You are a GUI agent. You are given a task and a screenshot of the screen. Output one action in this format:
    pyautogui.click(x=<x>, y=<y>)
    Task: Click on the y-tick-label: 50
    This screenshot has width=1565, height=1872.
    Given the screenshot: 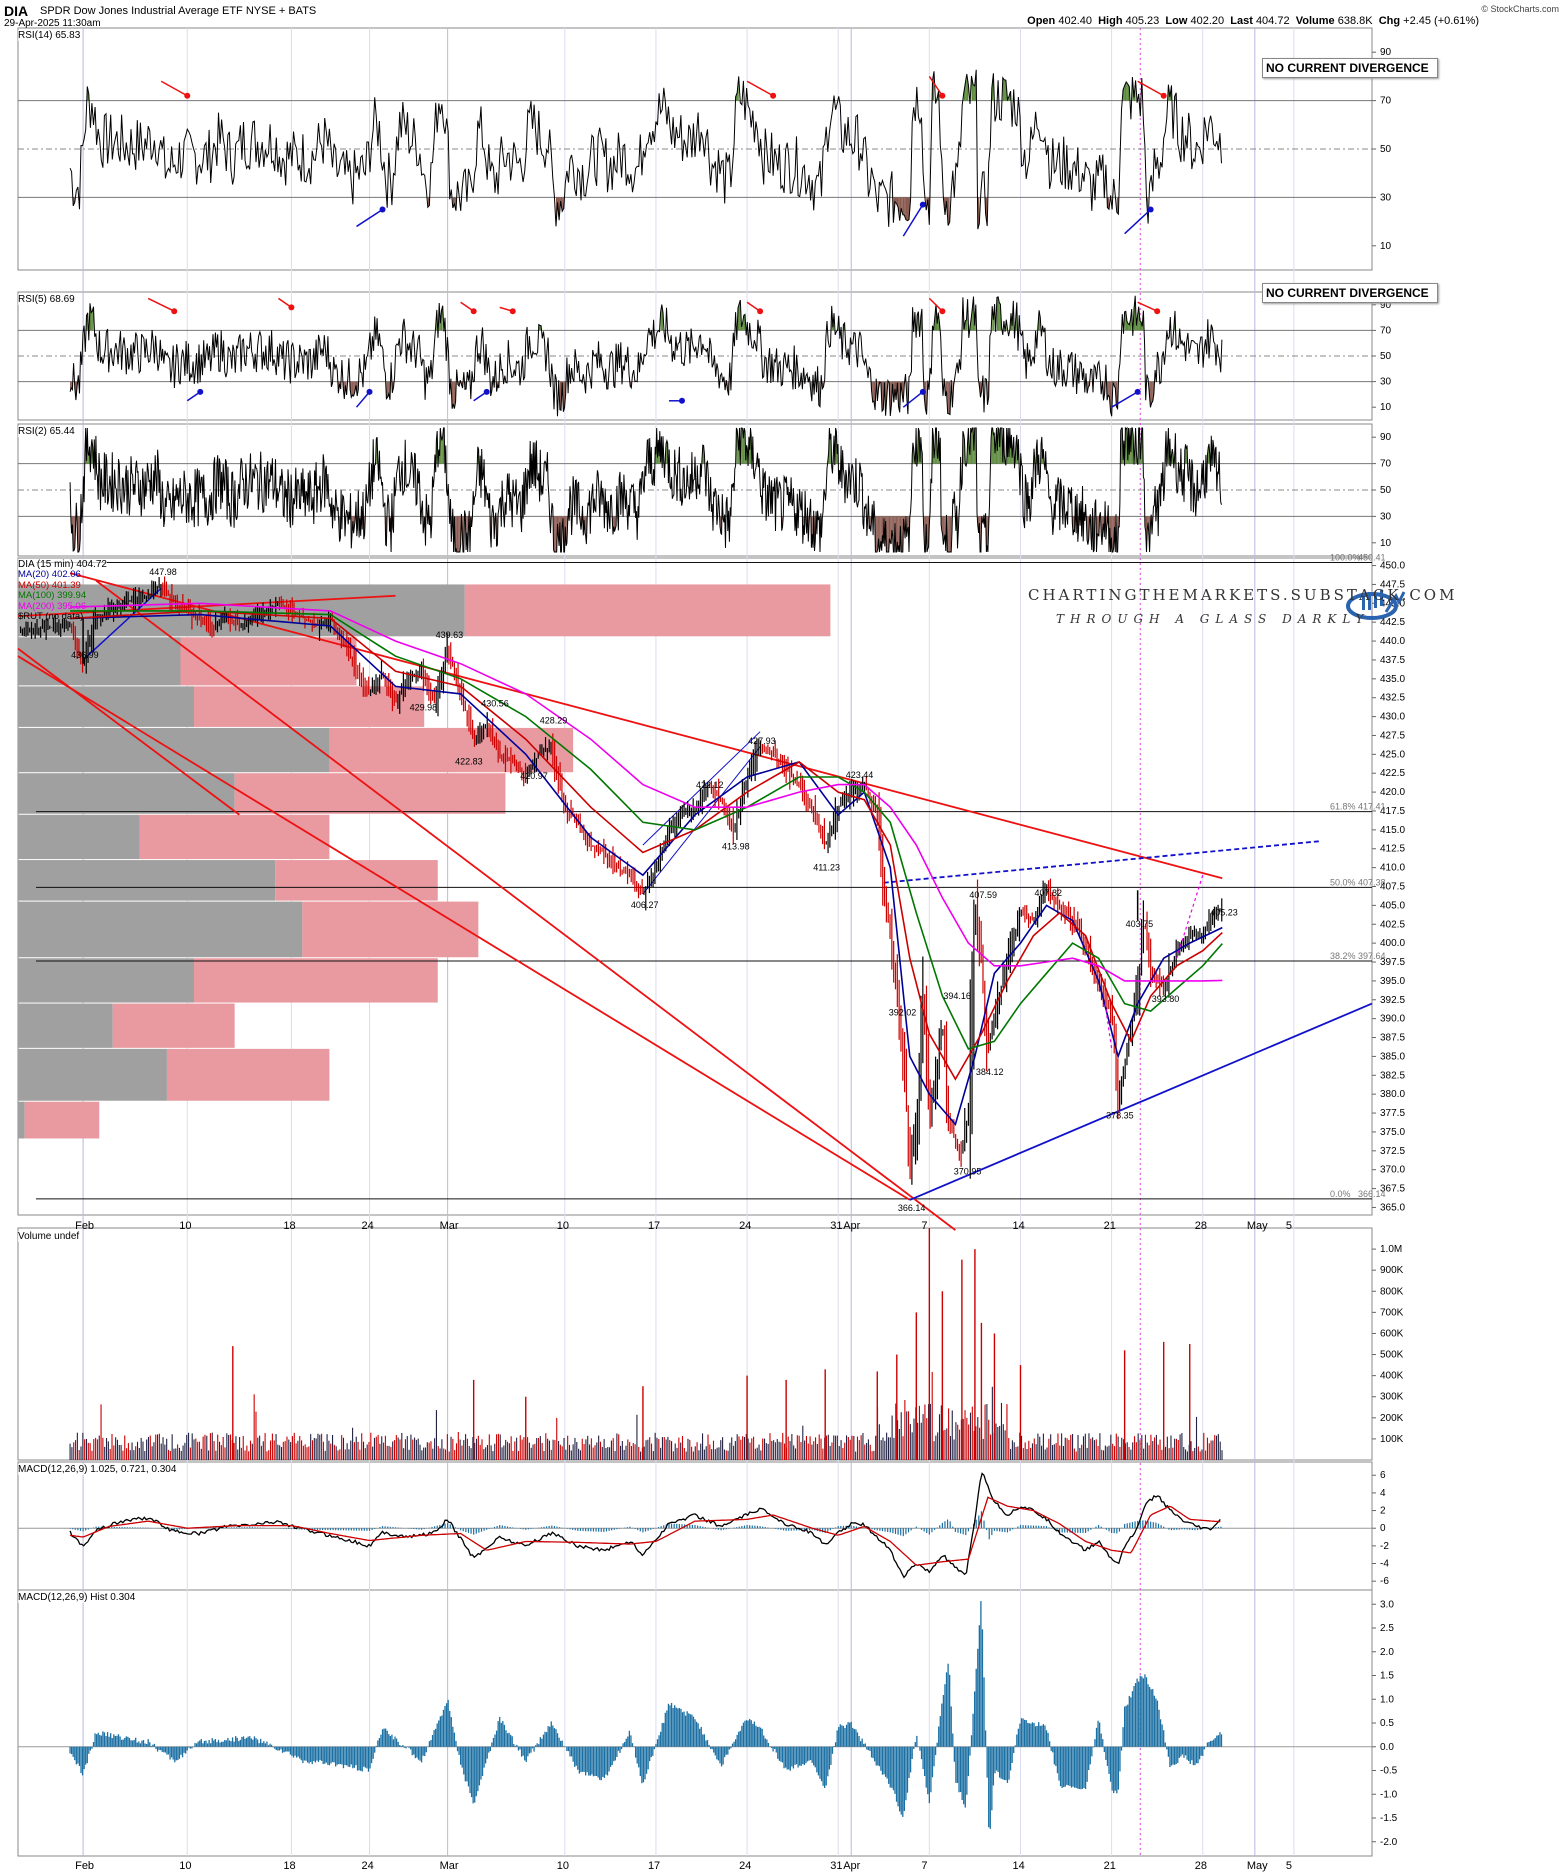 What is the action you would take?
    pyautogui.click(x=1386, y=490)
    